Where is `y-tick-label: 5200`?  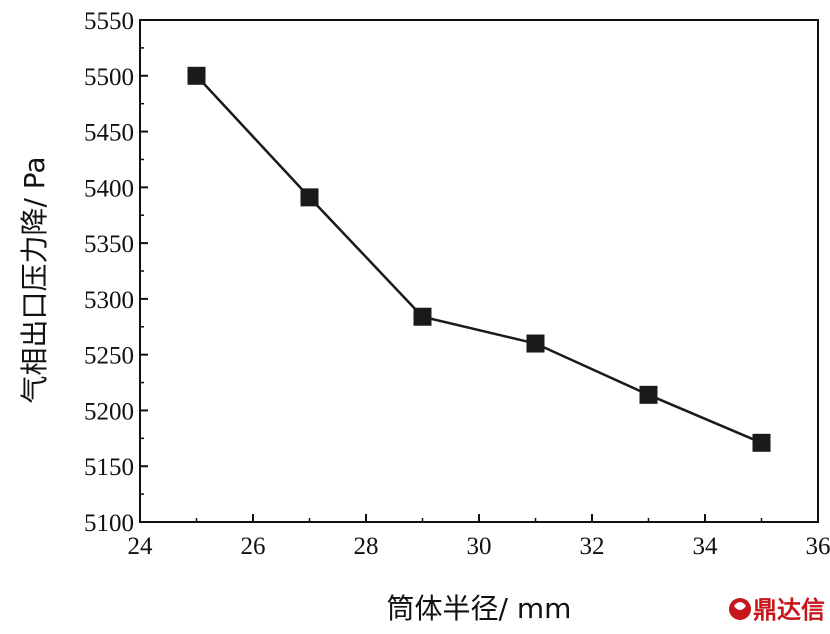
y-tick-label: 5200 is located at coordinates (109, 411).